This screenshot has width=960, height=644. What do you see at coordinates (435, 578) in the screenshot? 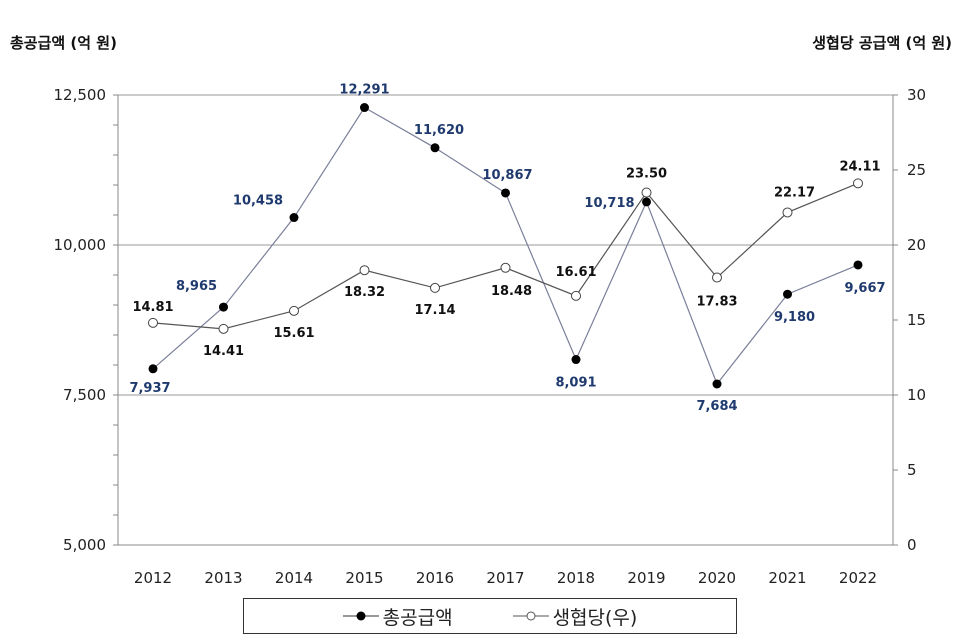
I see `x-tick-label: 2016` at bounding box center [435, 578].